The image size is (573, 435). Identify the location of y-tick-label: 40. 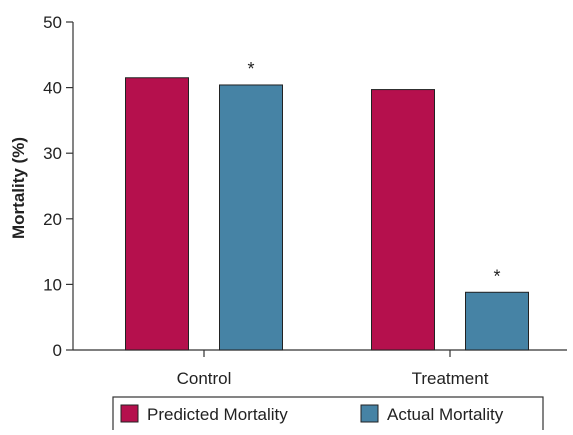
(52, 88).